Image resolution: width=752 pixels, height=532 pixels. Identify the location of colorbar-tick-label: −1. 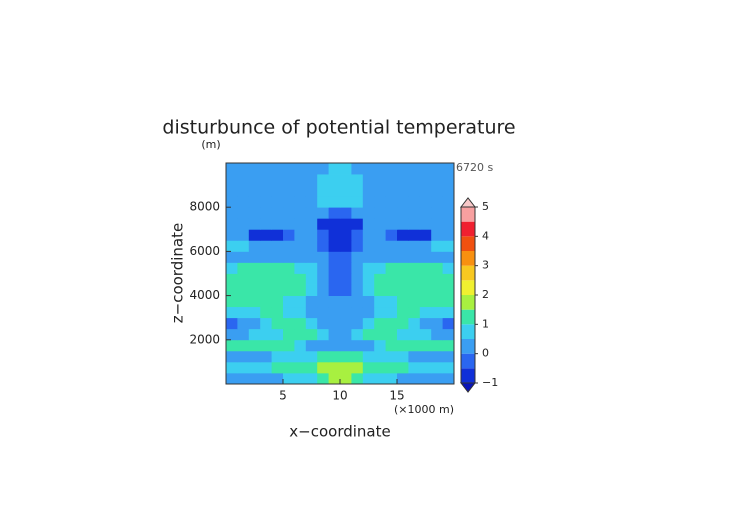
(490, 382).